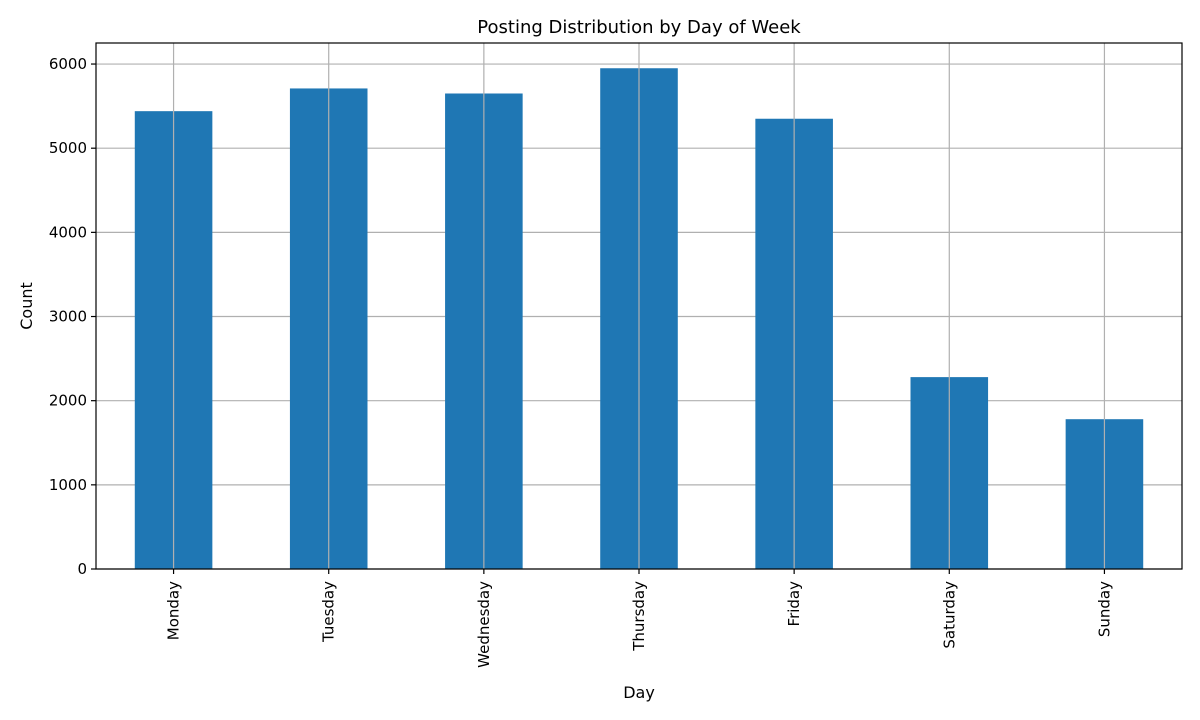 Image resolution: width=1200 pixels, height=720 pixels. What do you see at coordinates (82, 569) in the screenshot?
I see `y-tick-label: 0` at bounding box center [82, 569].